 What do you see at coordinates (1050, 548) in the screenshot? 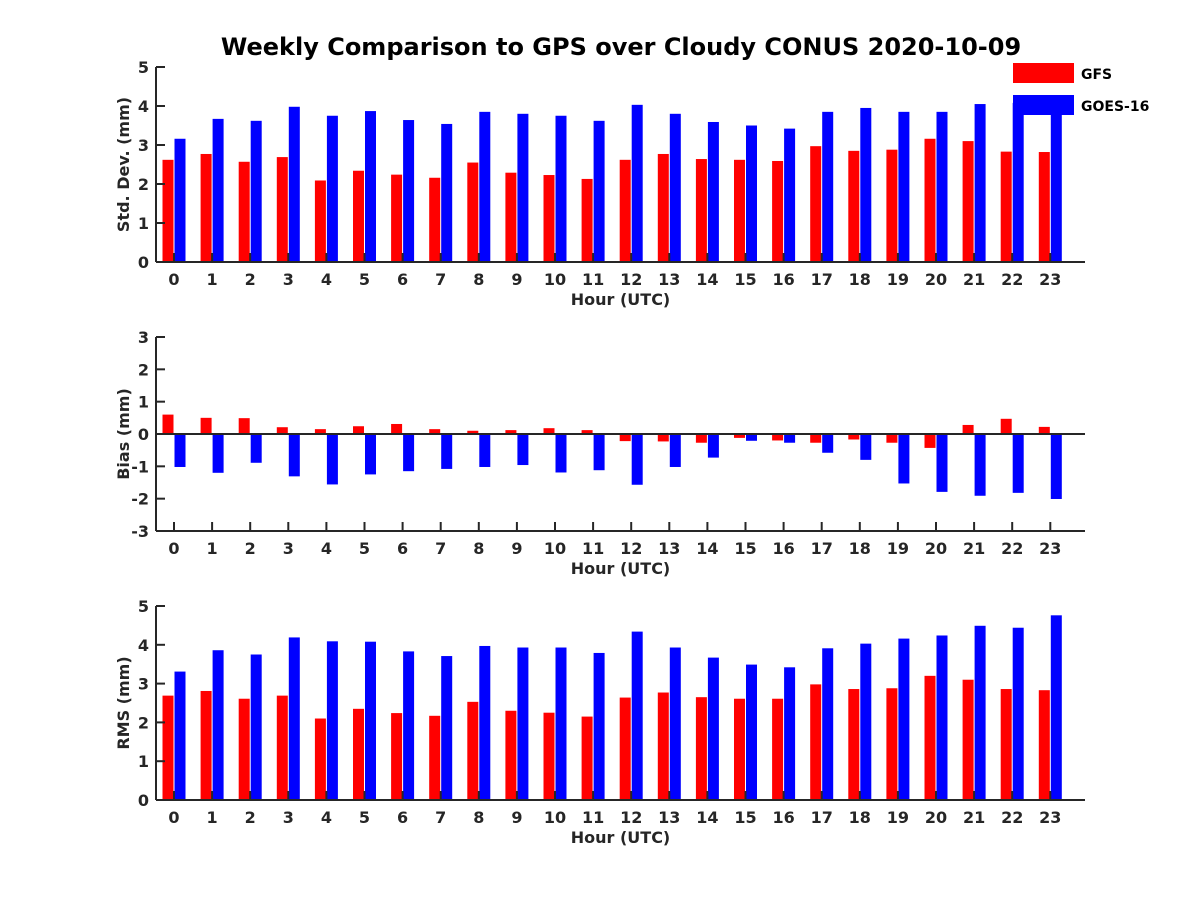
I see `x-tick-label: 23` at bounding box center [1050, 548].